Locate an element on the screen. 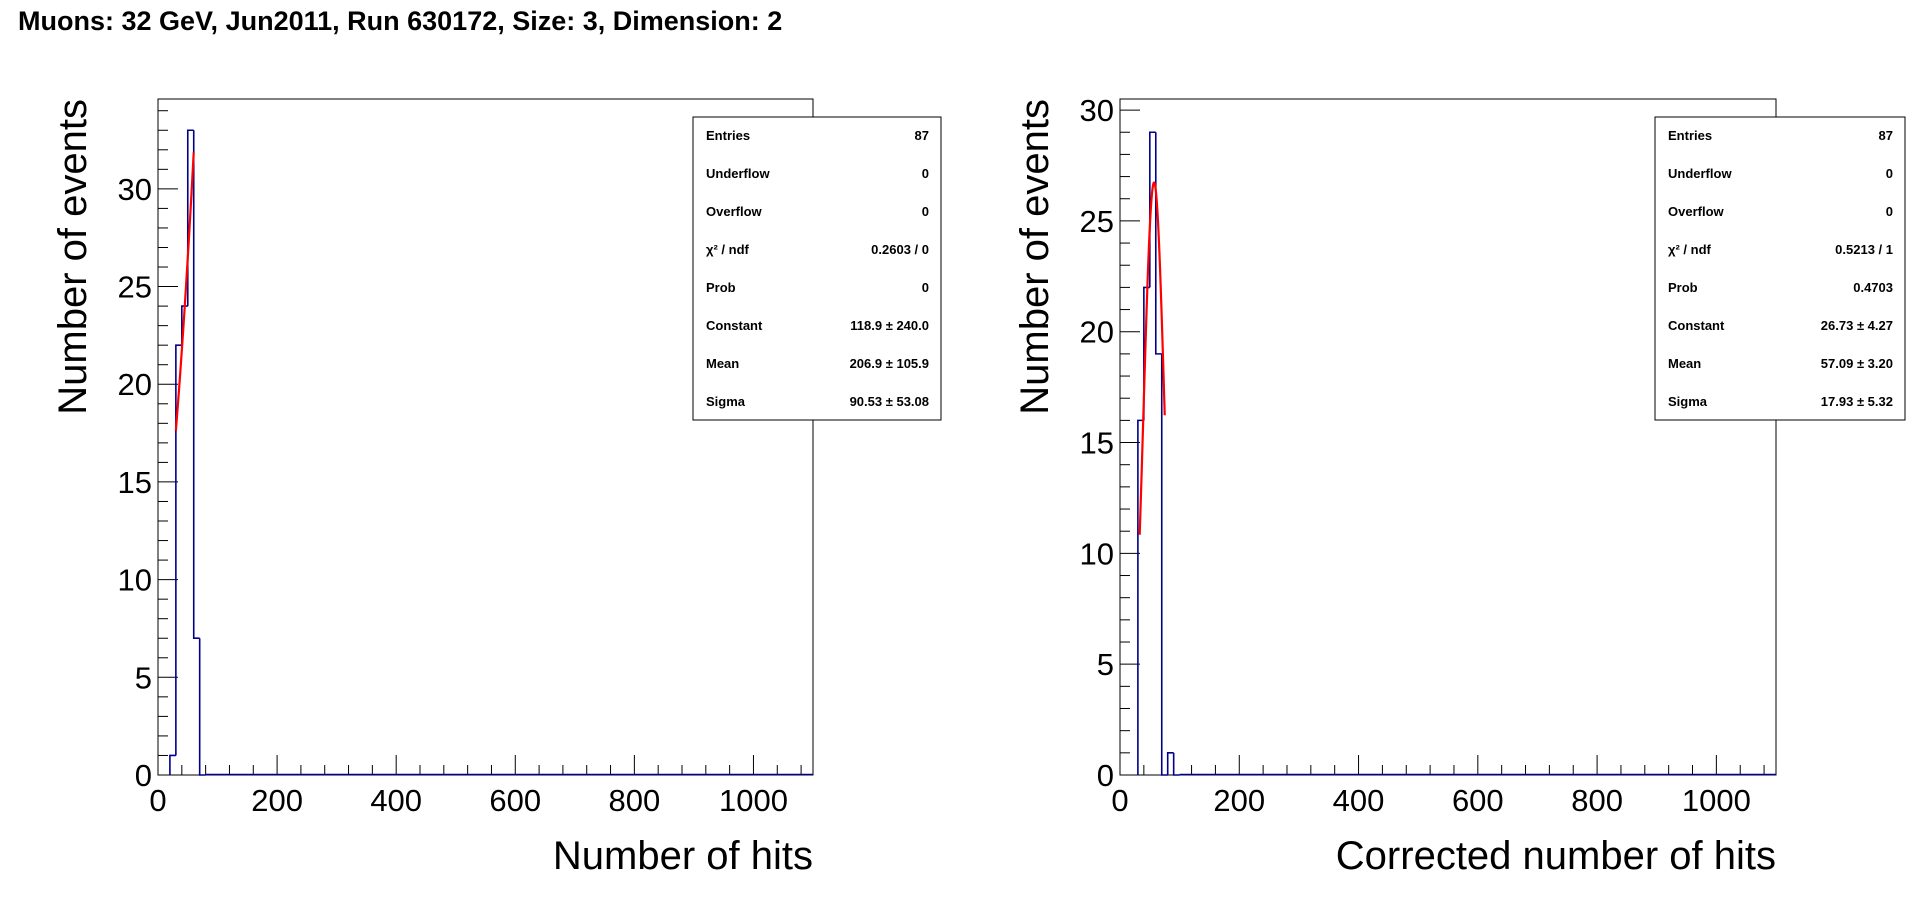  stats-value: 0.4703 is located at coordinates (1873, 287).